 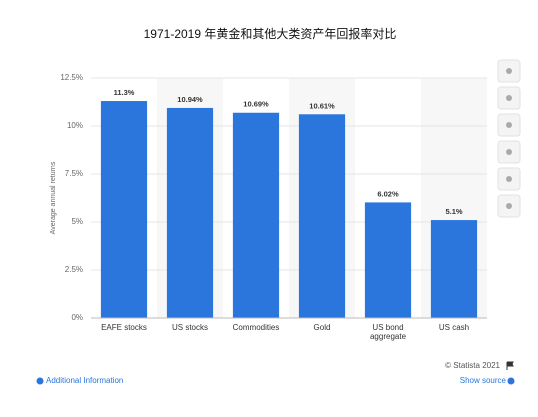 I want to click on value-label: 10.69%, so click(x=256, y=104).